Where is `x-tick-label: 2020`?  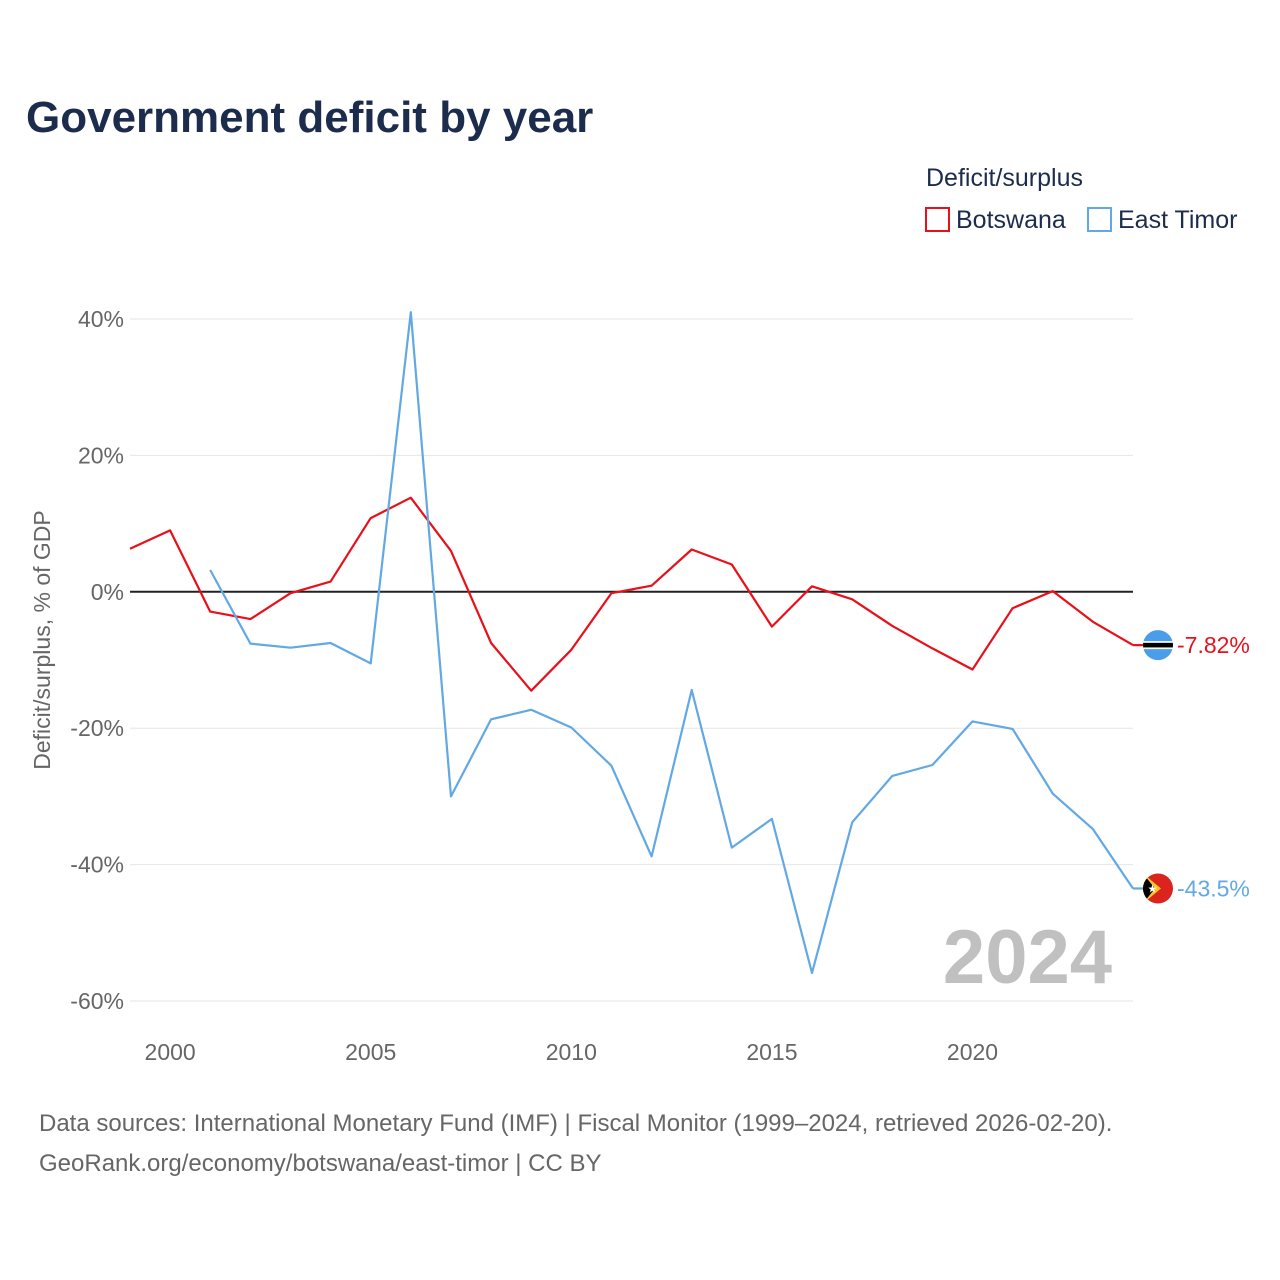
x-tick-label: 2020 is located at coordinates (972, 1052).